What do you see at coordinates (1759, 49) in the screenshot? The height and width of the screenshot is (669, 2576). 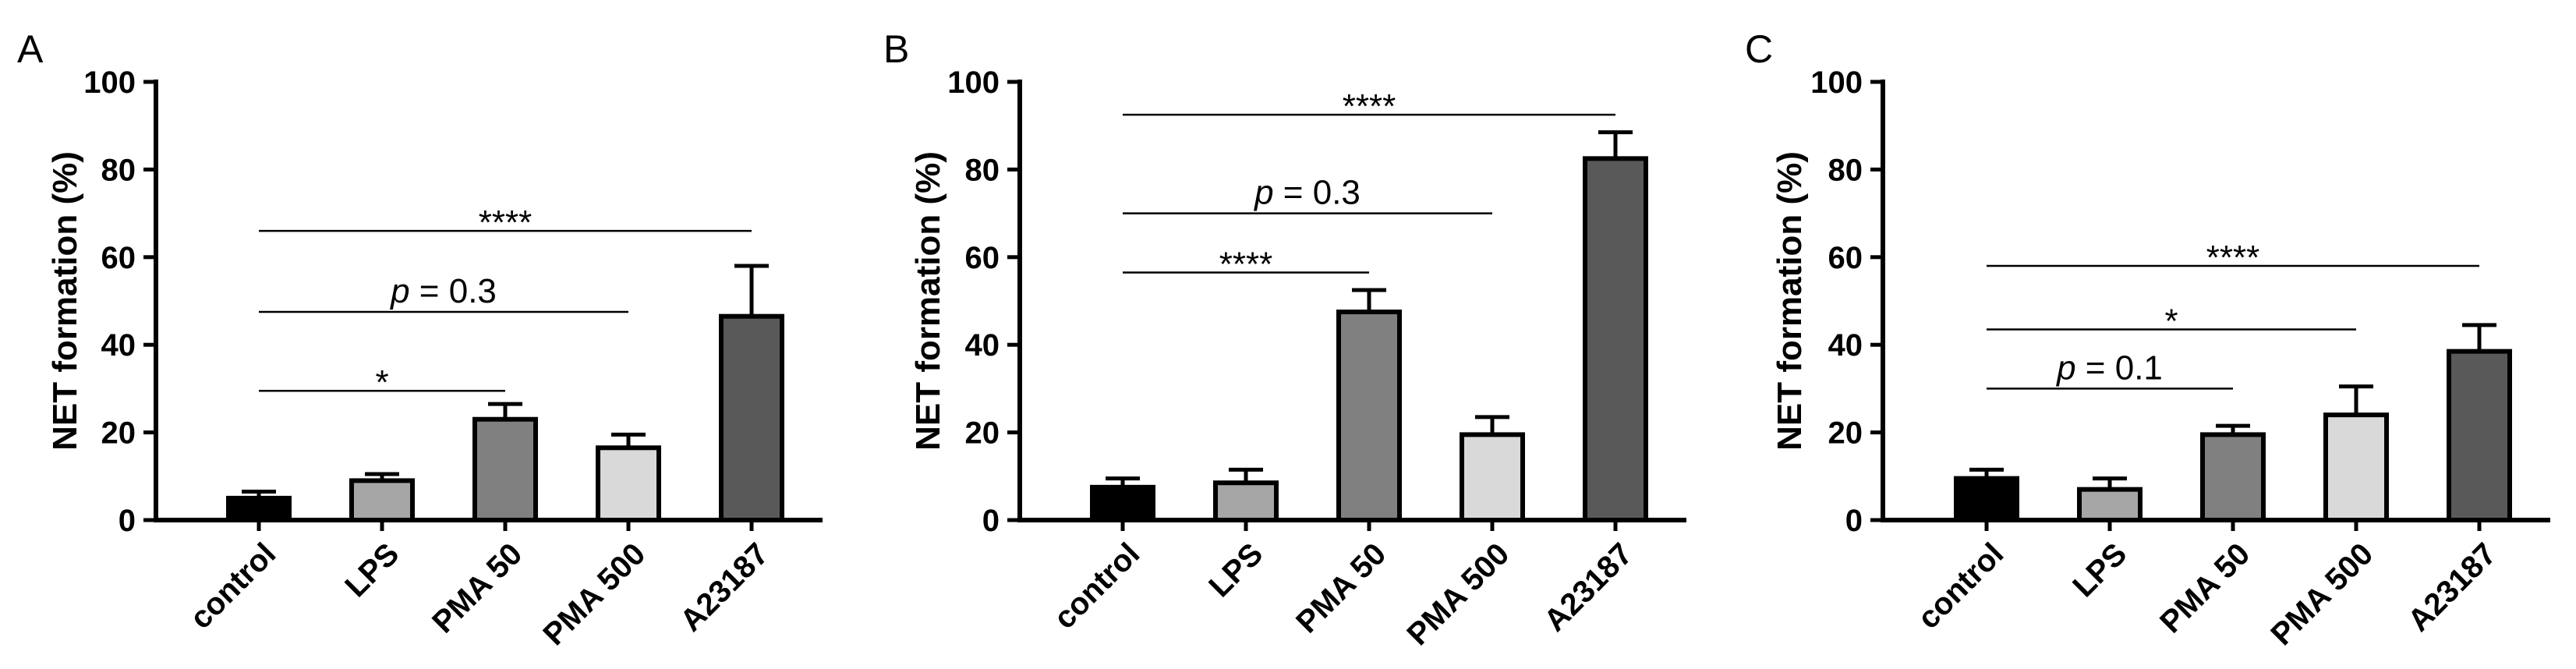 I see `panel-letter: C` at bounding box center [1759, 49].